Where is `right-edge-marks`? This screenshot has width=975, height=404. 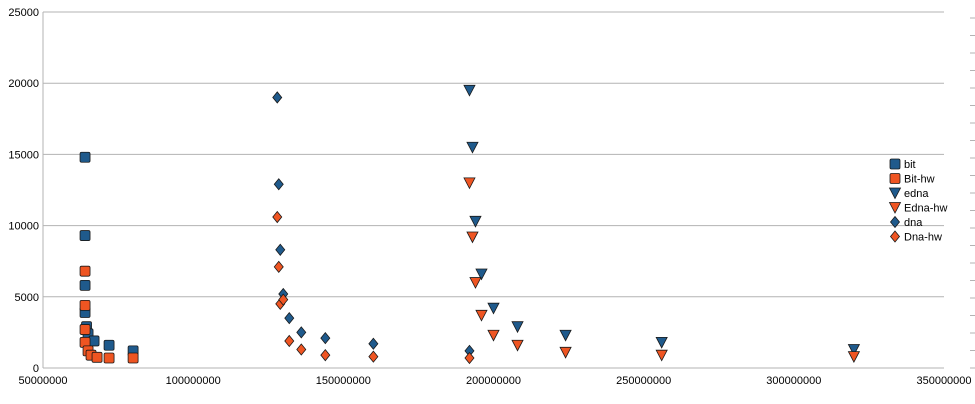
right-edge-marks is located at coordinates (972, 193).